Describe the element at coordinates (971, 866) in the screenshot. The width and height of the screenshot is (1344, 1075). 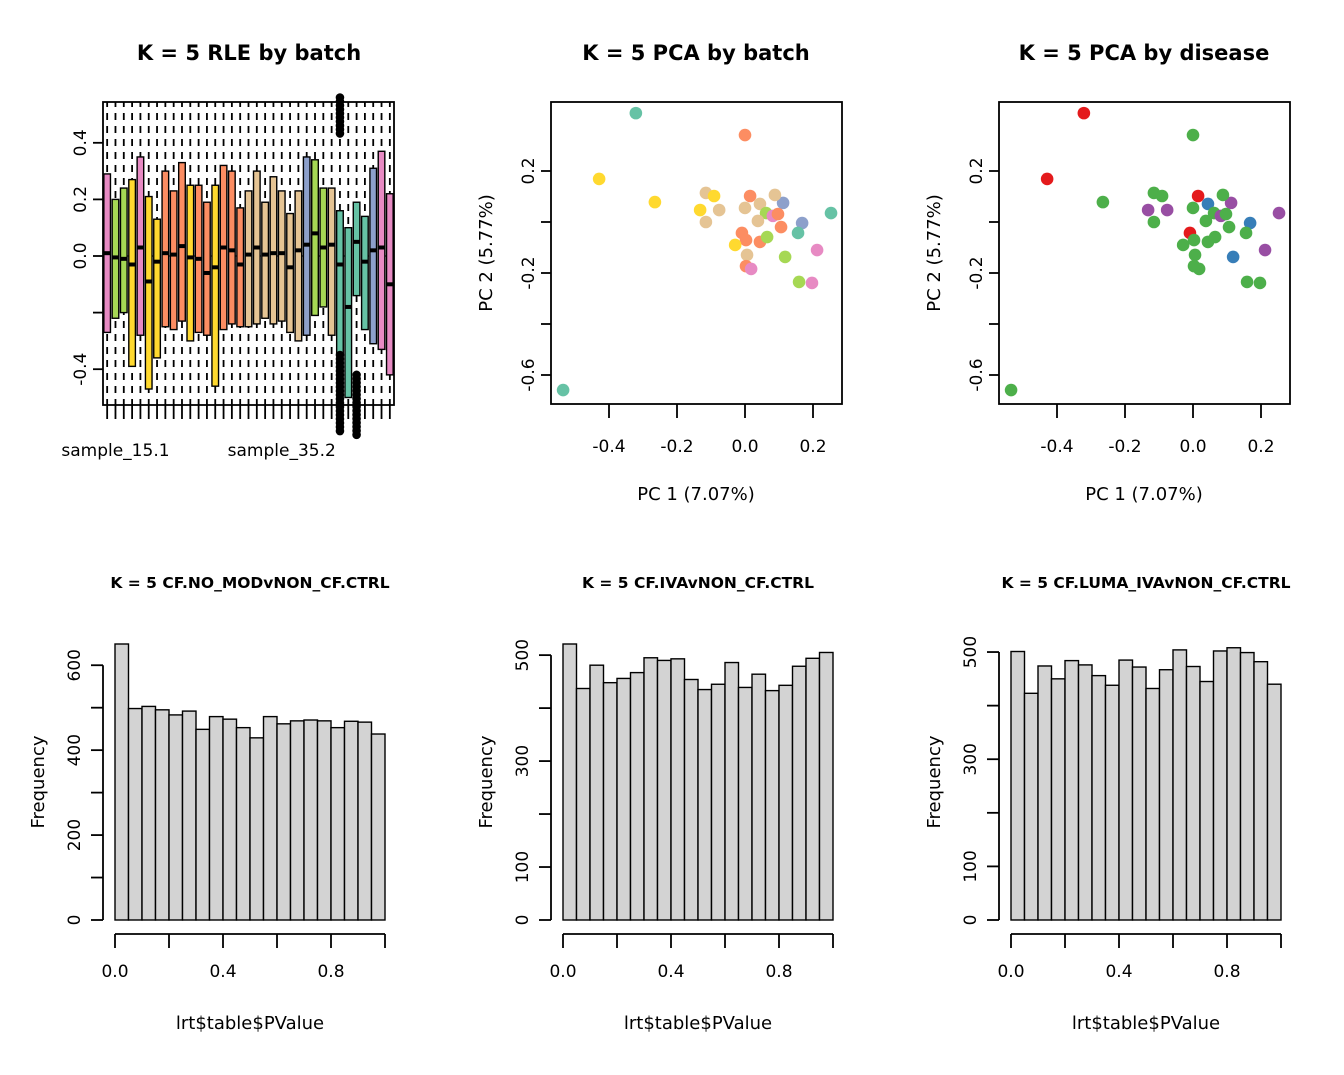
I see `y-tick-label: 100` at that location.